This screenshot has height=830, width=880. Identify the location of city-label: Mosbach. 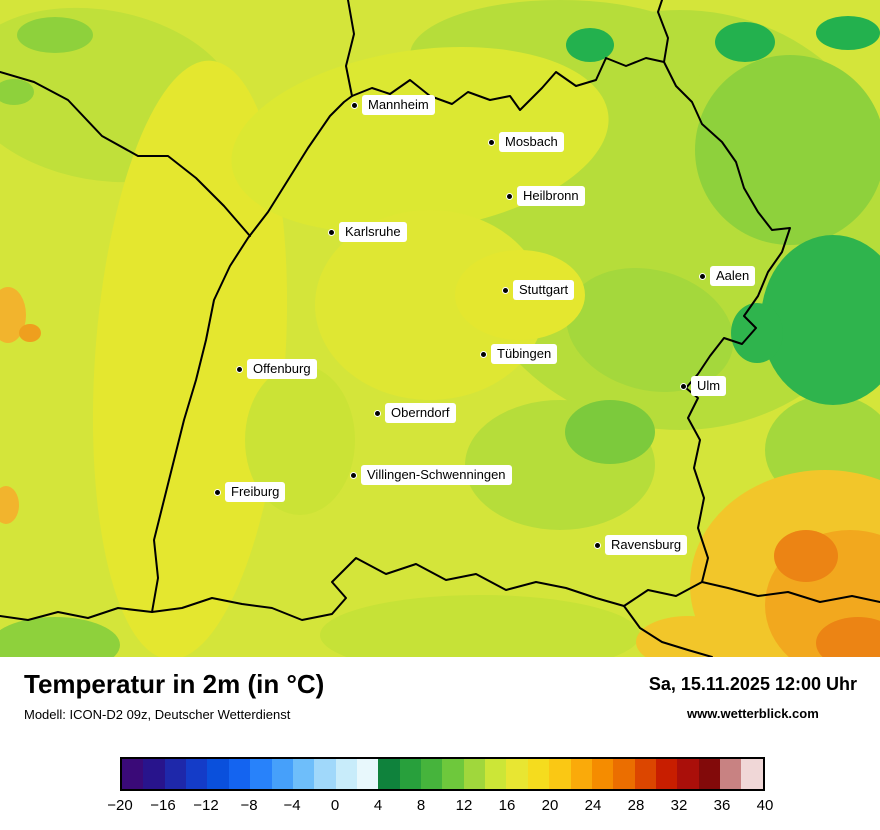
(531, 142).